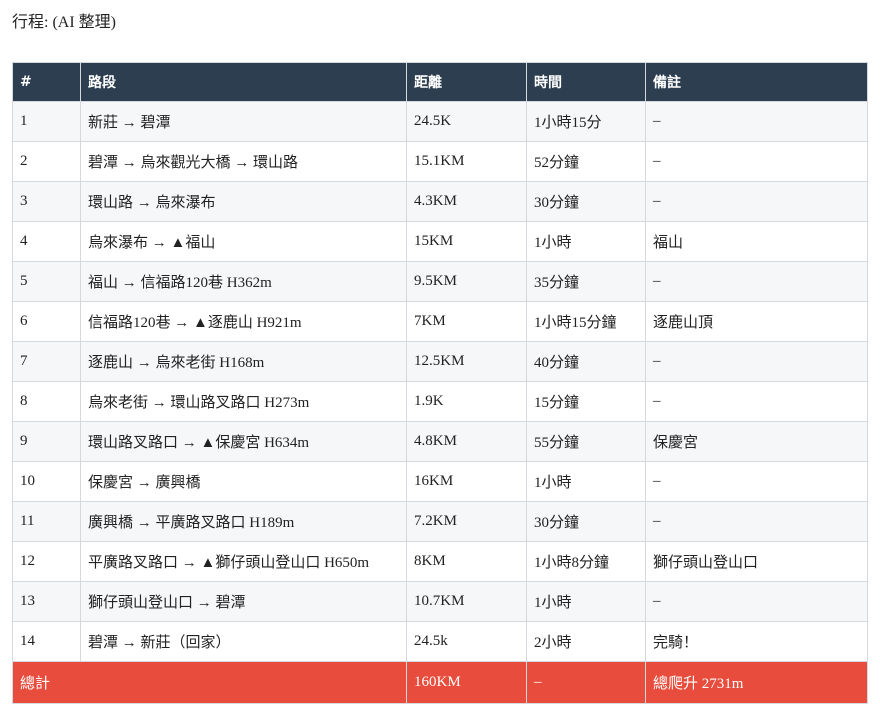 Image resolution: width=880 pixels, height=719 pixels. Describe the element at coordinates (46, 481) in the screenshot. I see `row-number-cell: 10` at that location.